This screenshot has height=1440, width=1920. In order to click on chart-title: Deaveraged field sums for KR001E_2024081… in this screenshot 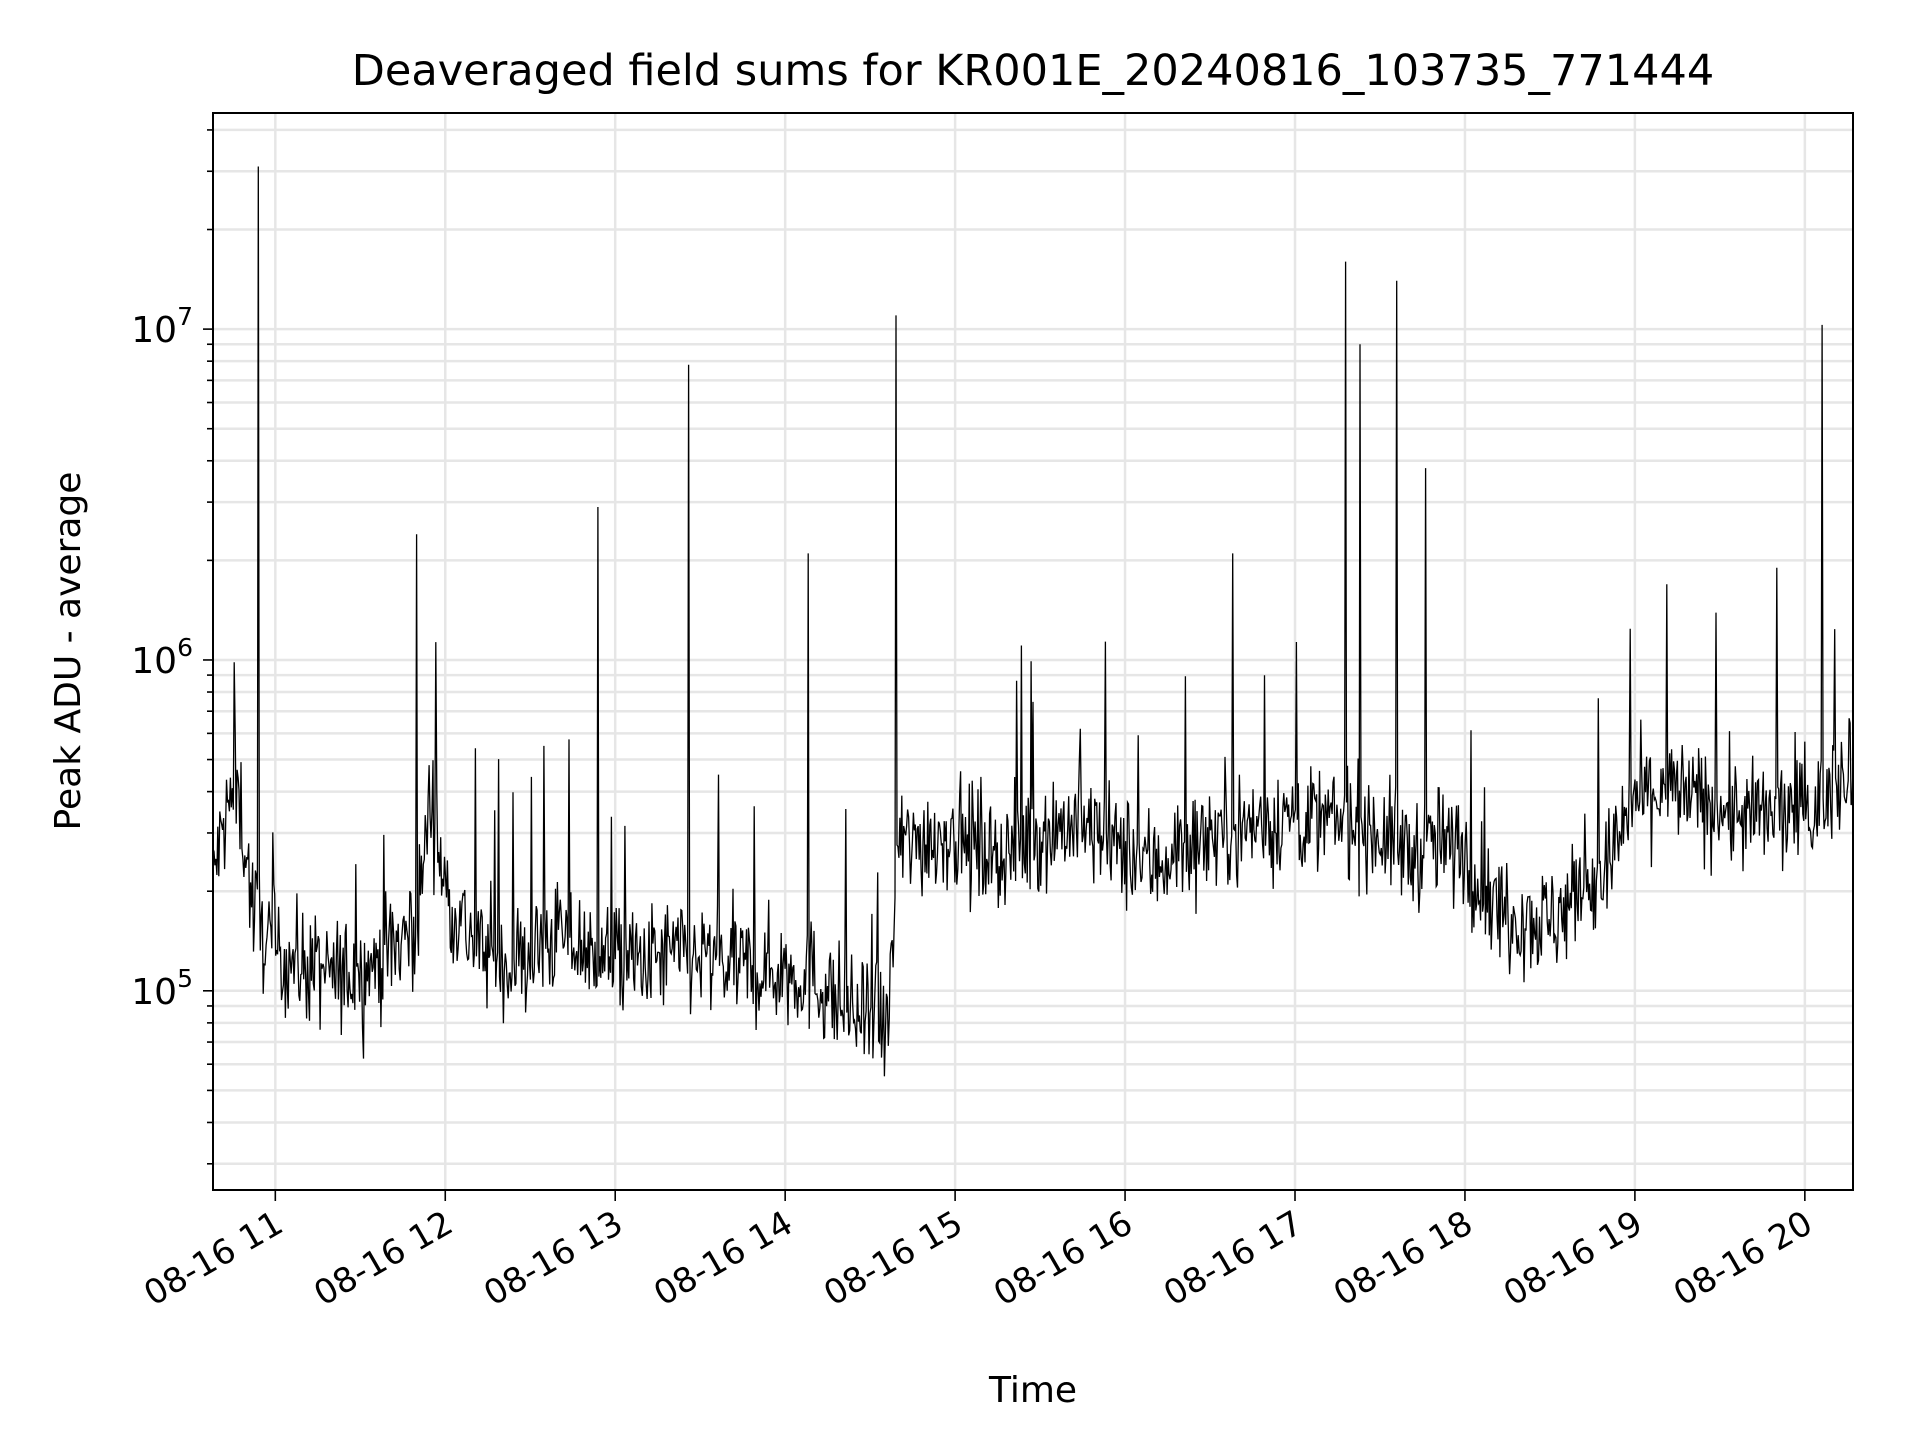, I will do `click(1033, 71)`.